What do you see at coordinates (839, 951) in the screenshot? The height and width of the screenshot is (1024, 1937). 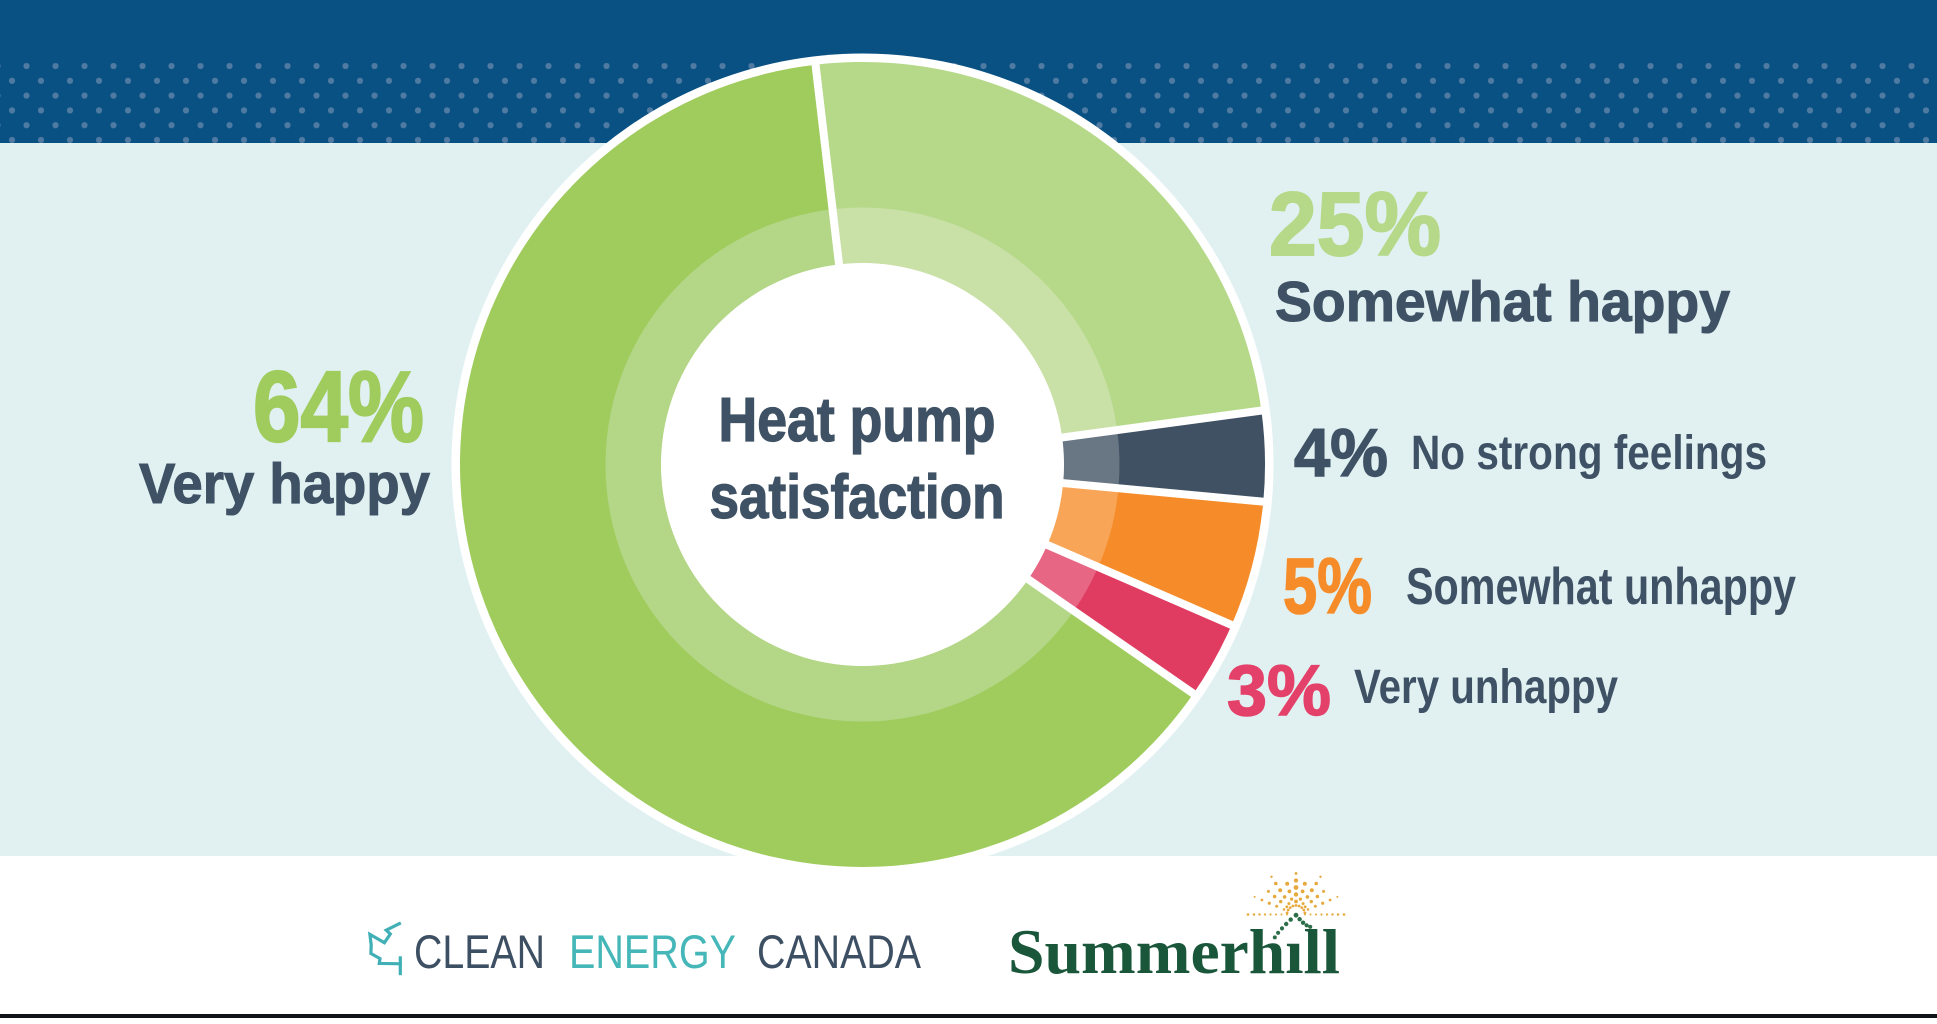 I see `svg-text: CANADA` at bounding box center [839, 951].